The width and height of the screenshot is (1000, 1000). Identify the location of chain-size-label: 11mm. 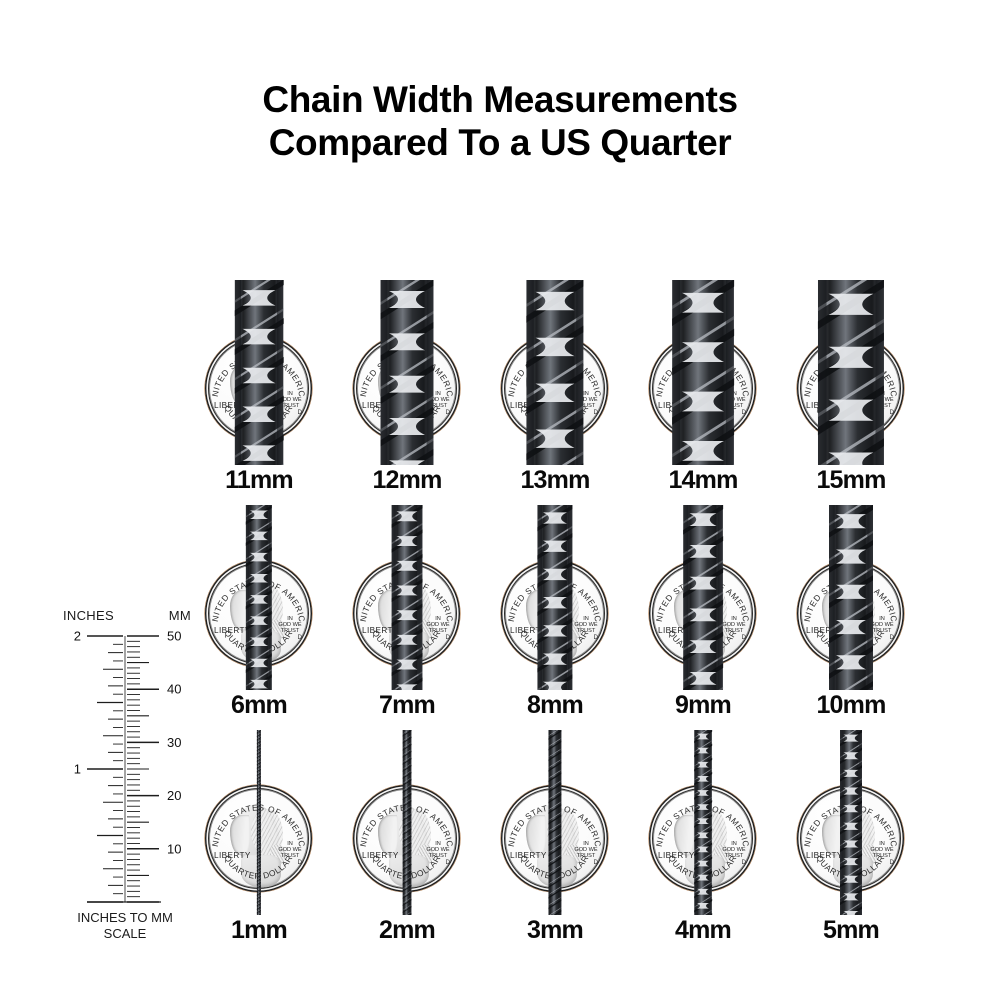
(259, 480).